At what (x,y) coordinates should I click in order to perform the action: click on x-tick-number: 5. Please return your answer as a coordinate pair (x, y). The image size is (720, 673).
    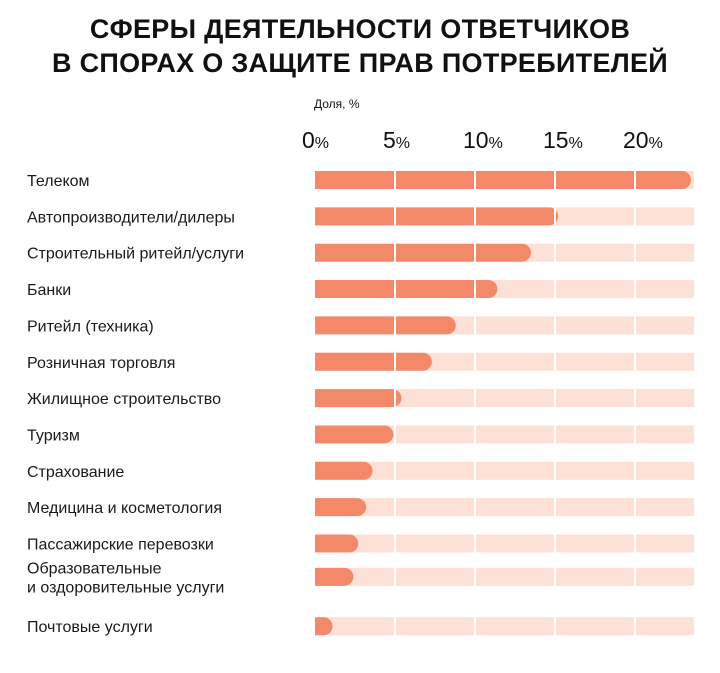
    Looking at the image, I should click on (389, 140).